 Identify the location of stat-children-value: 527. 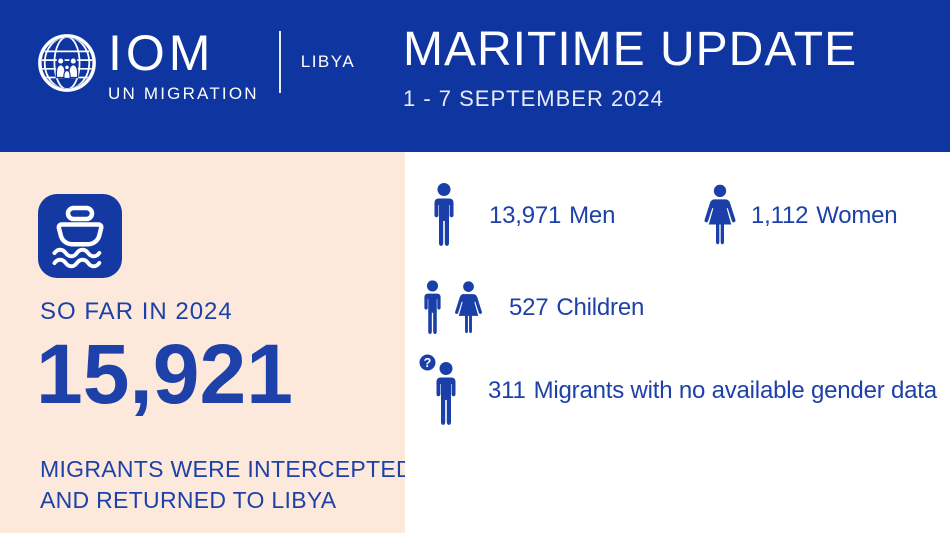
(529, 307).